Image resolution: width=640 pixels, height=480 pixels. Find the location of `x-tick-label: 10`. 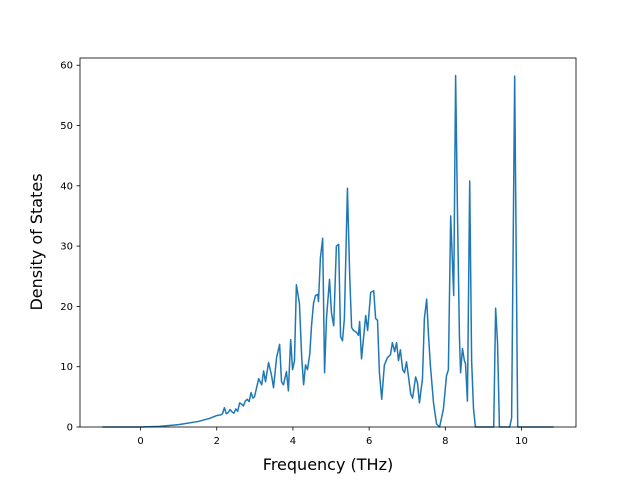

x-tick-label: 10 is located at coordinates (521, 441).